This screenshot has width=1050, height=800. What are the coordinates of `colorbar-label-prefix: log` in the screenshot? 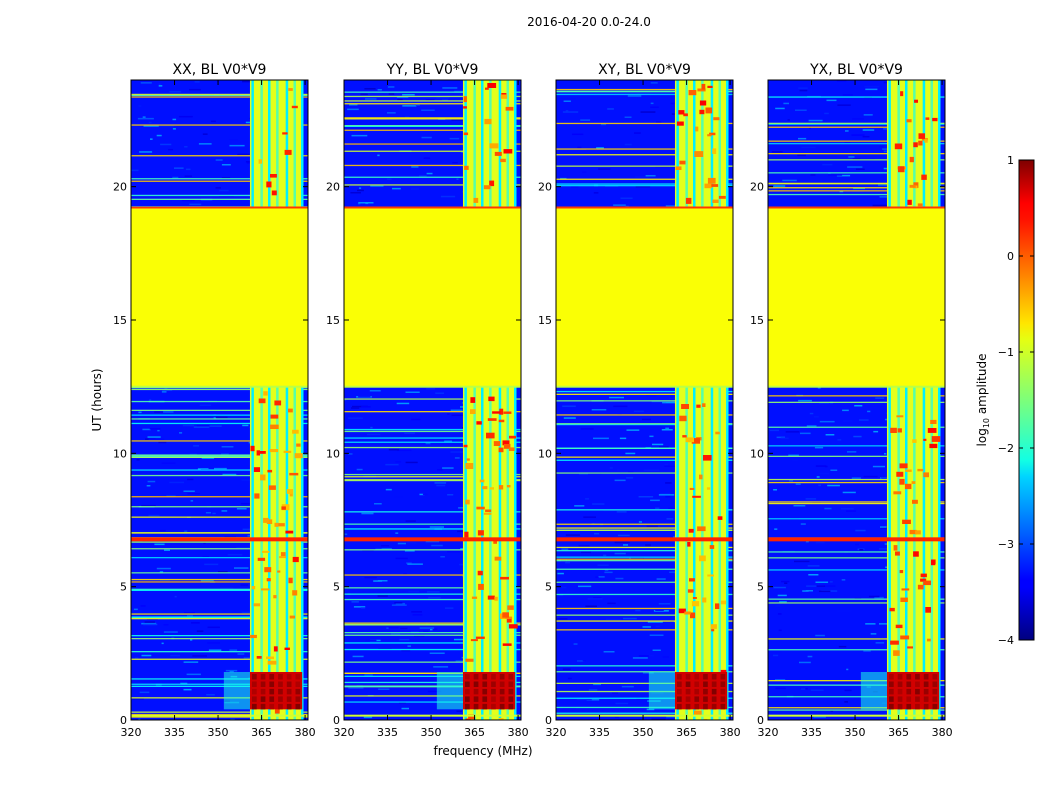 It's located at (982, 437).